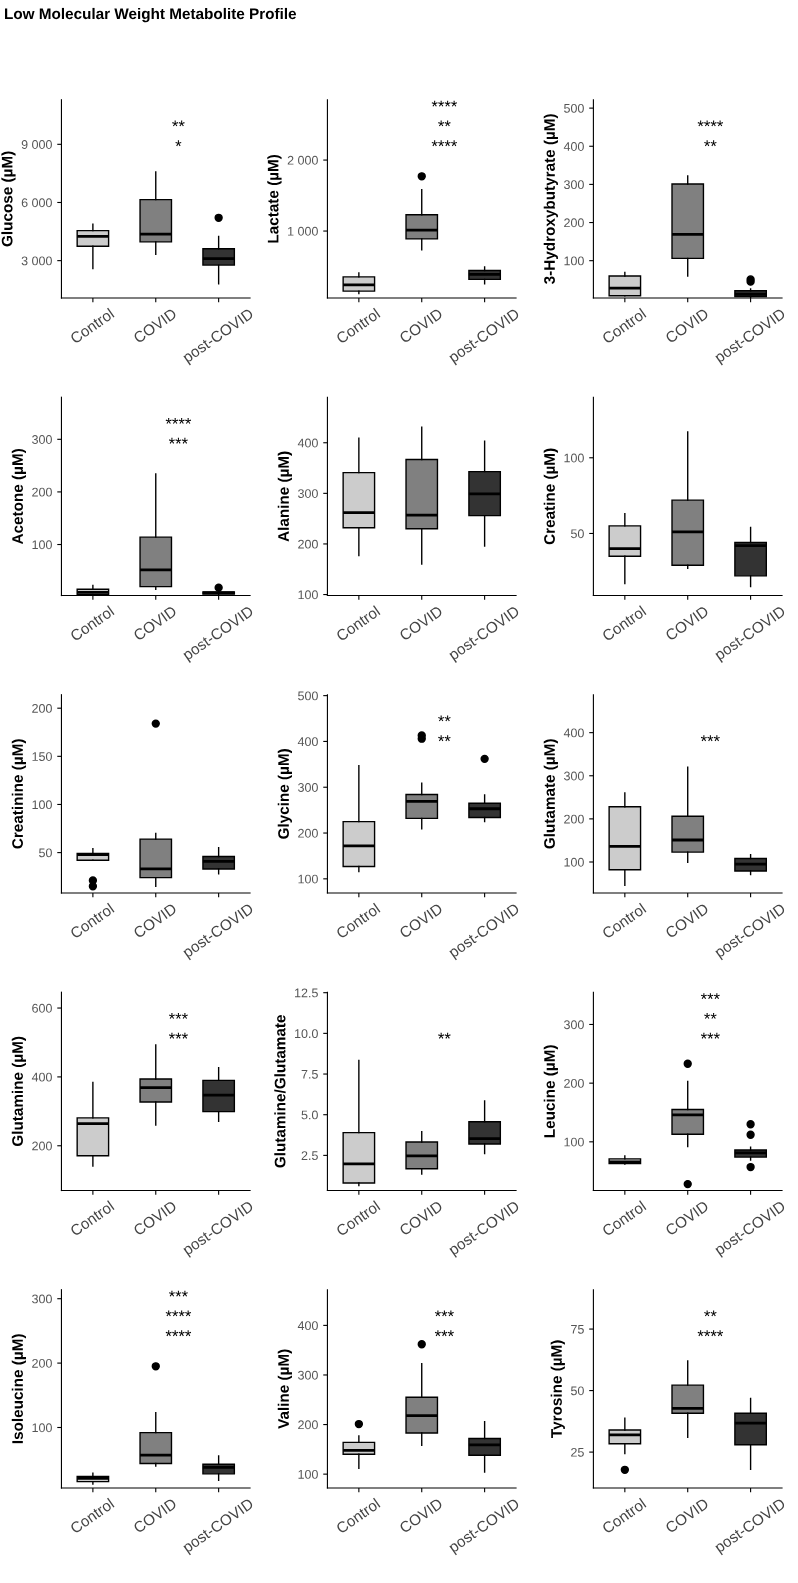  I want to click on y-axis-title: Leucine (µM), so click(550, 1091).